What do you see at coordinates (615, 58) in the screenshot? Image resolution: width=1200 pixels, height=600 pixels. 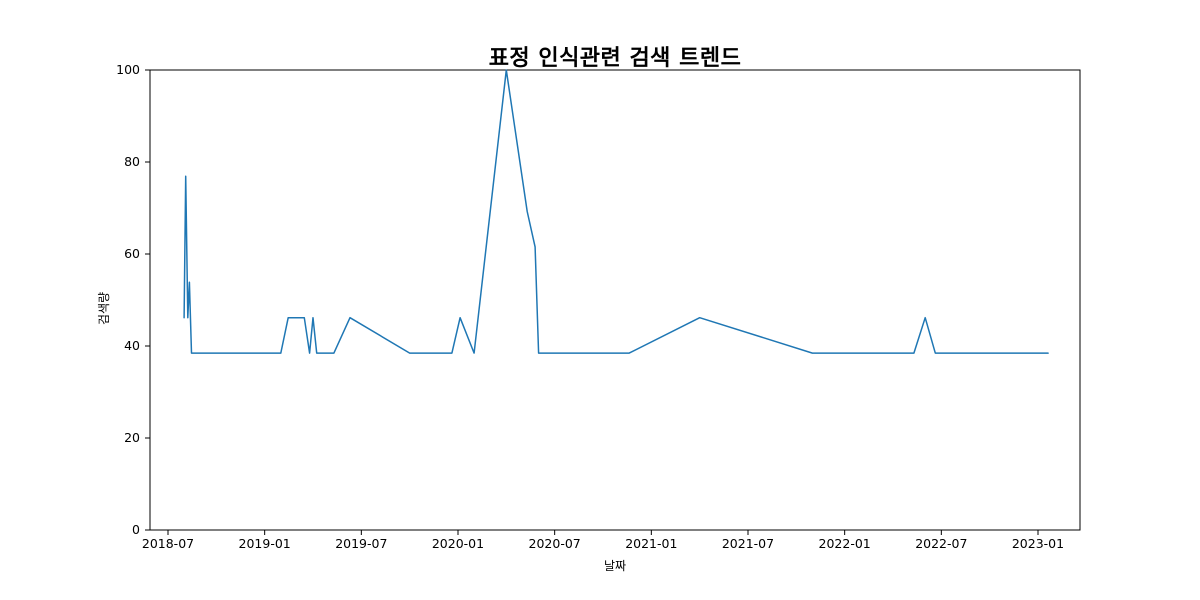 I see `chart-title: 표정 인식관련 검색 트렌드` at bounding box center [615, 58].